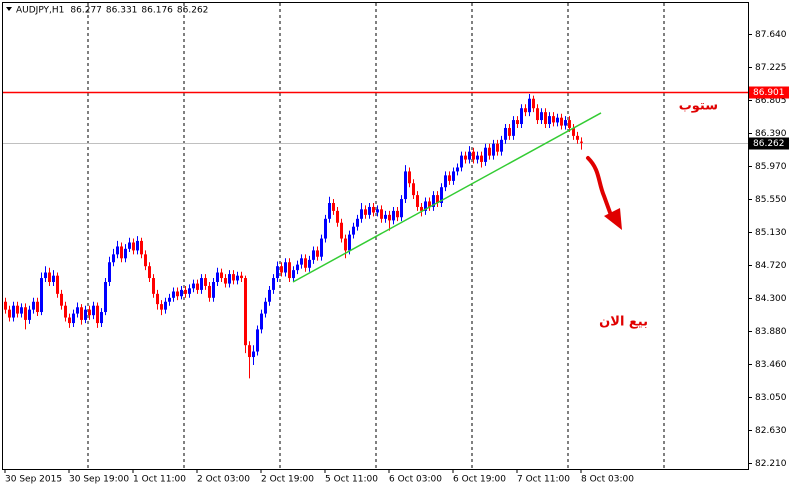 The width and height of the screenshot is (793, 488). Describe the element at coordinates (769, 93) in the screenshot. I see `price-label: 86.901` at that location.